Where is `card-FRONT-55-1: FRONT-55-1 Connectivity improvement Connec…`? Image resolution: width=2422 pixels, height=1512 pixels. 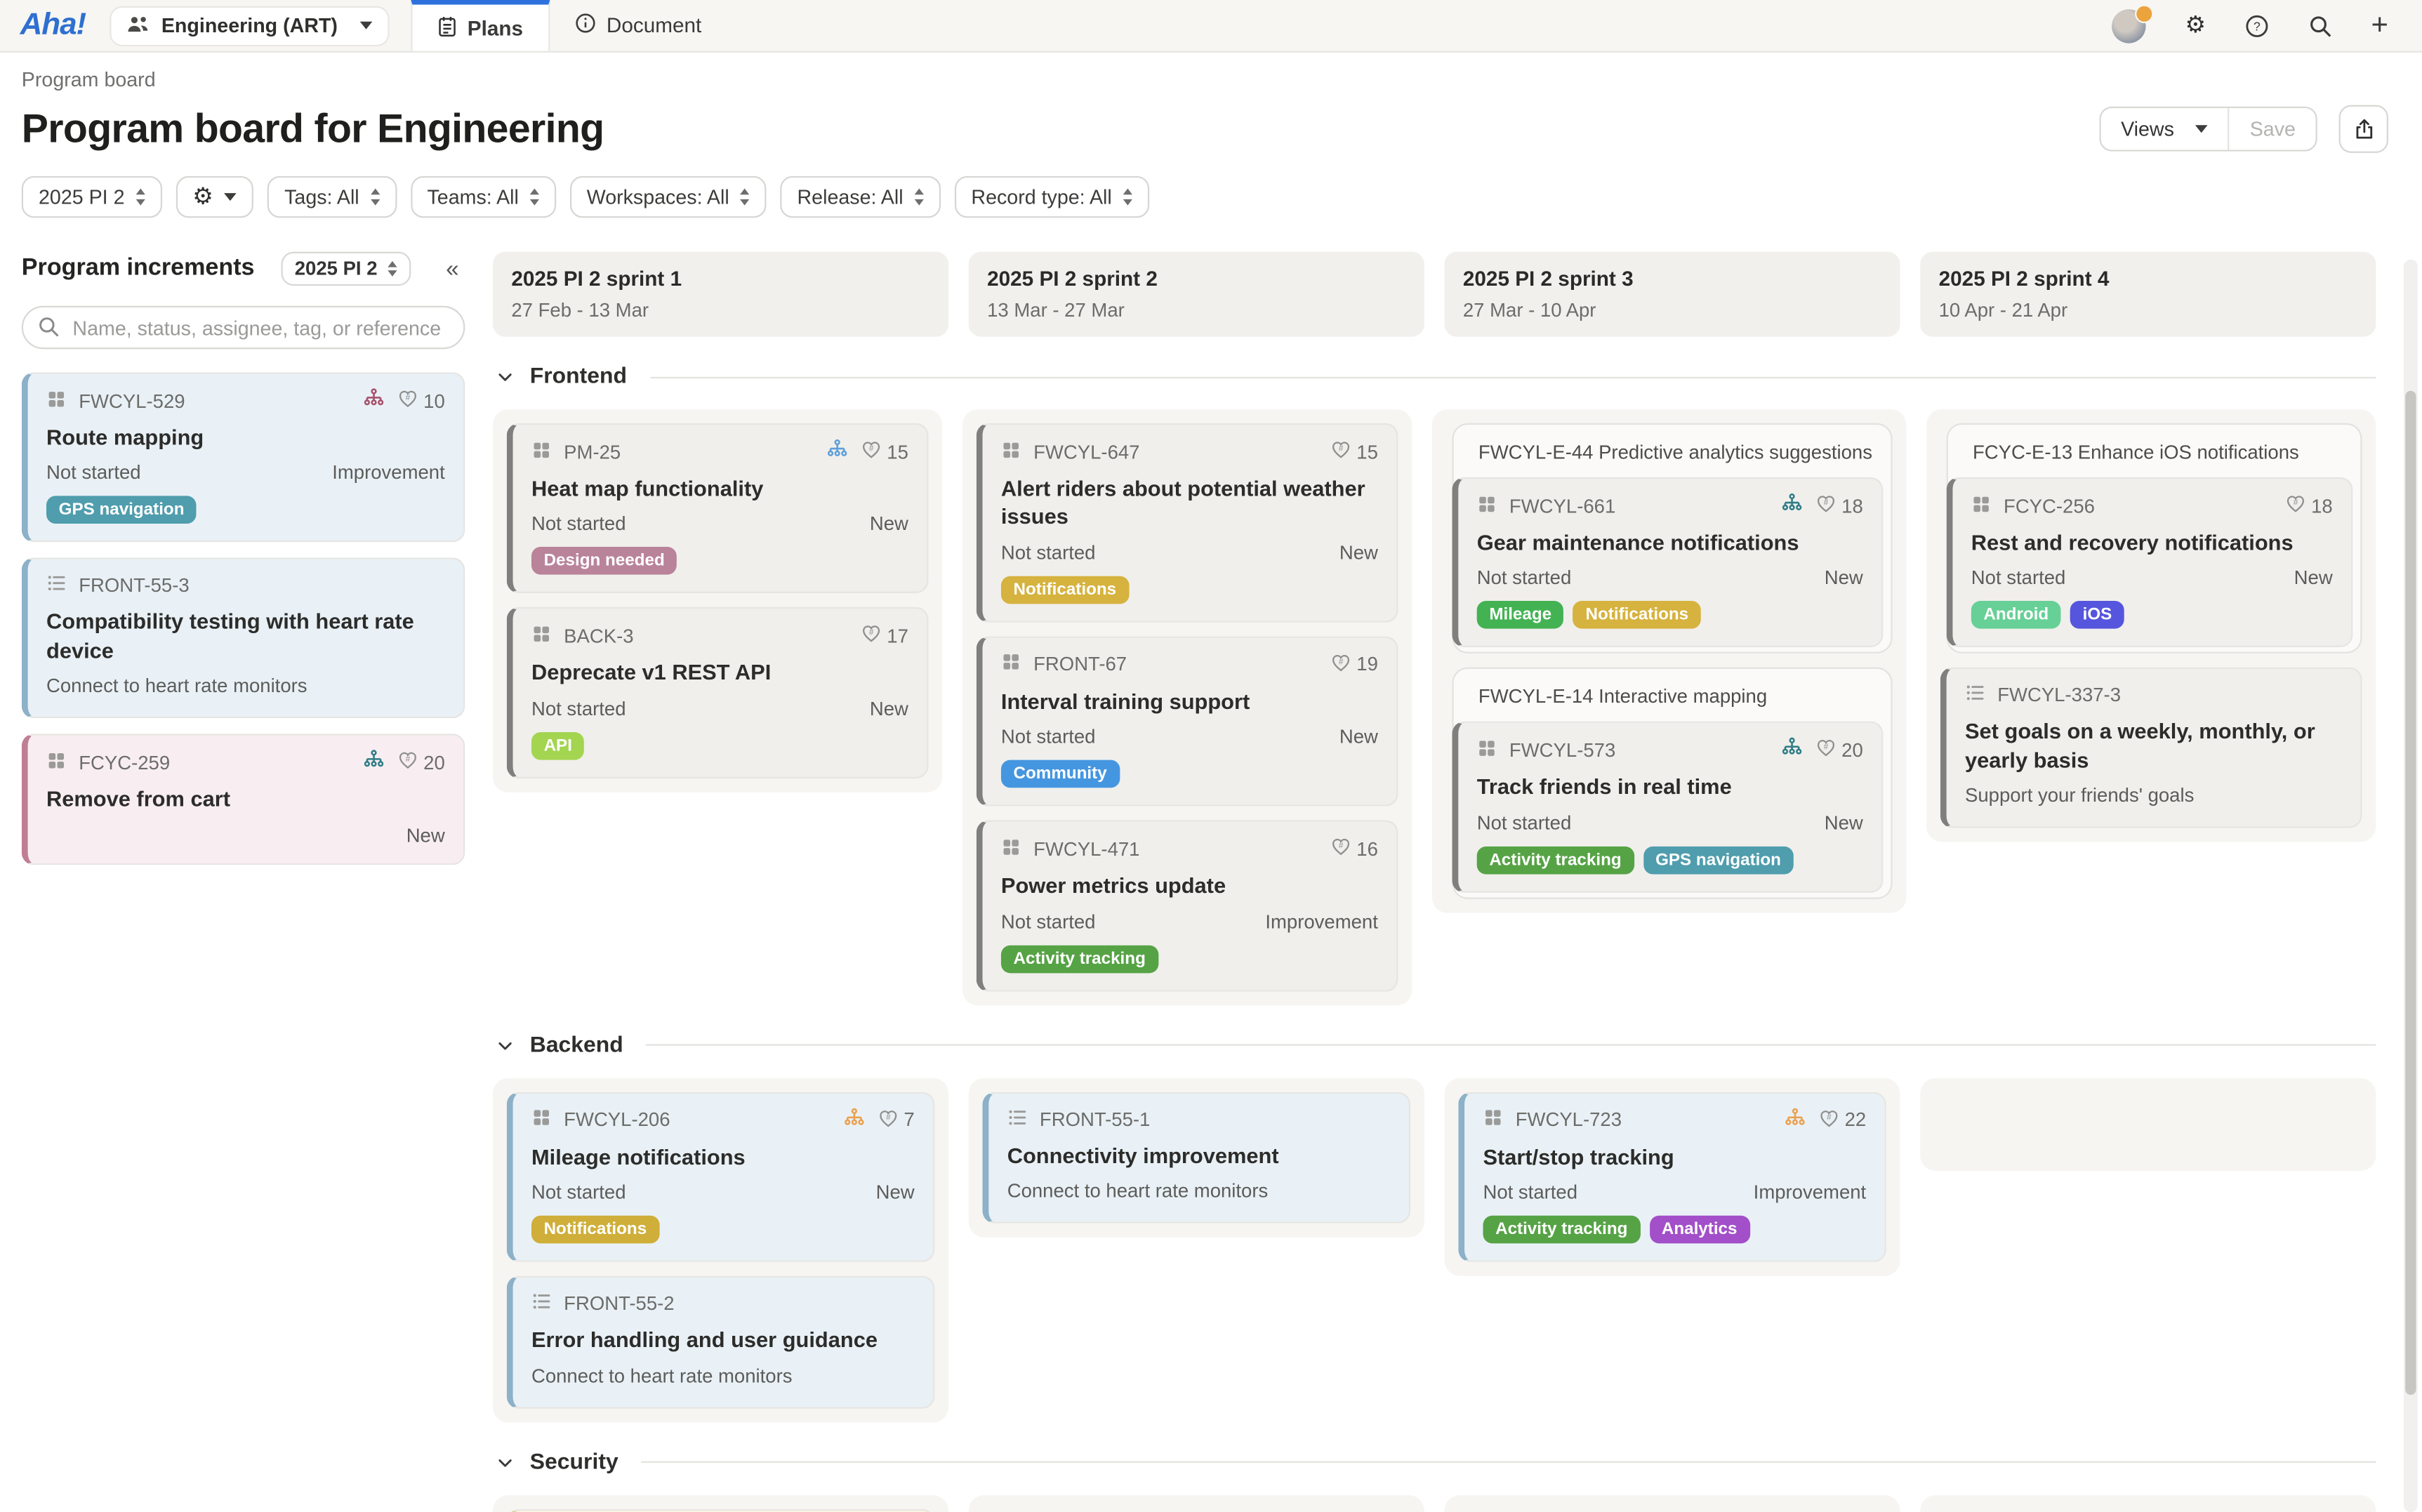
card-FRONT-55-1: FRONT-55-1 Connectivity improvement Connec… is located at coordinates (1196, 1158).